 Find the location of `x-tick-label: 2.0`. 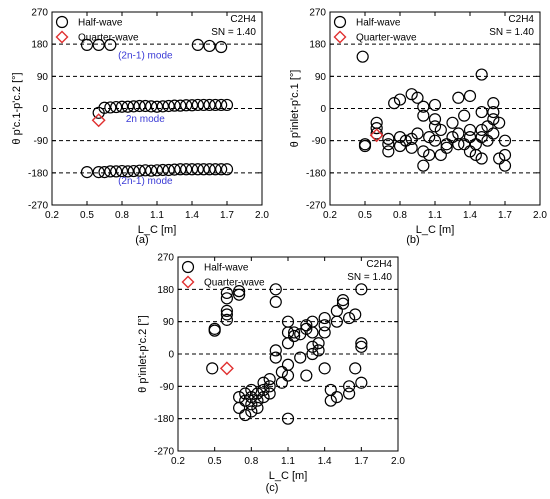

x-tick-label: 2.0 is located at coordinates (262, 215).